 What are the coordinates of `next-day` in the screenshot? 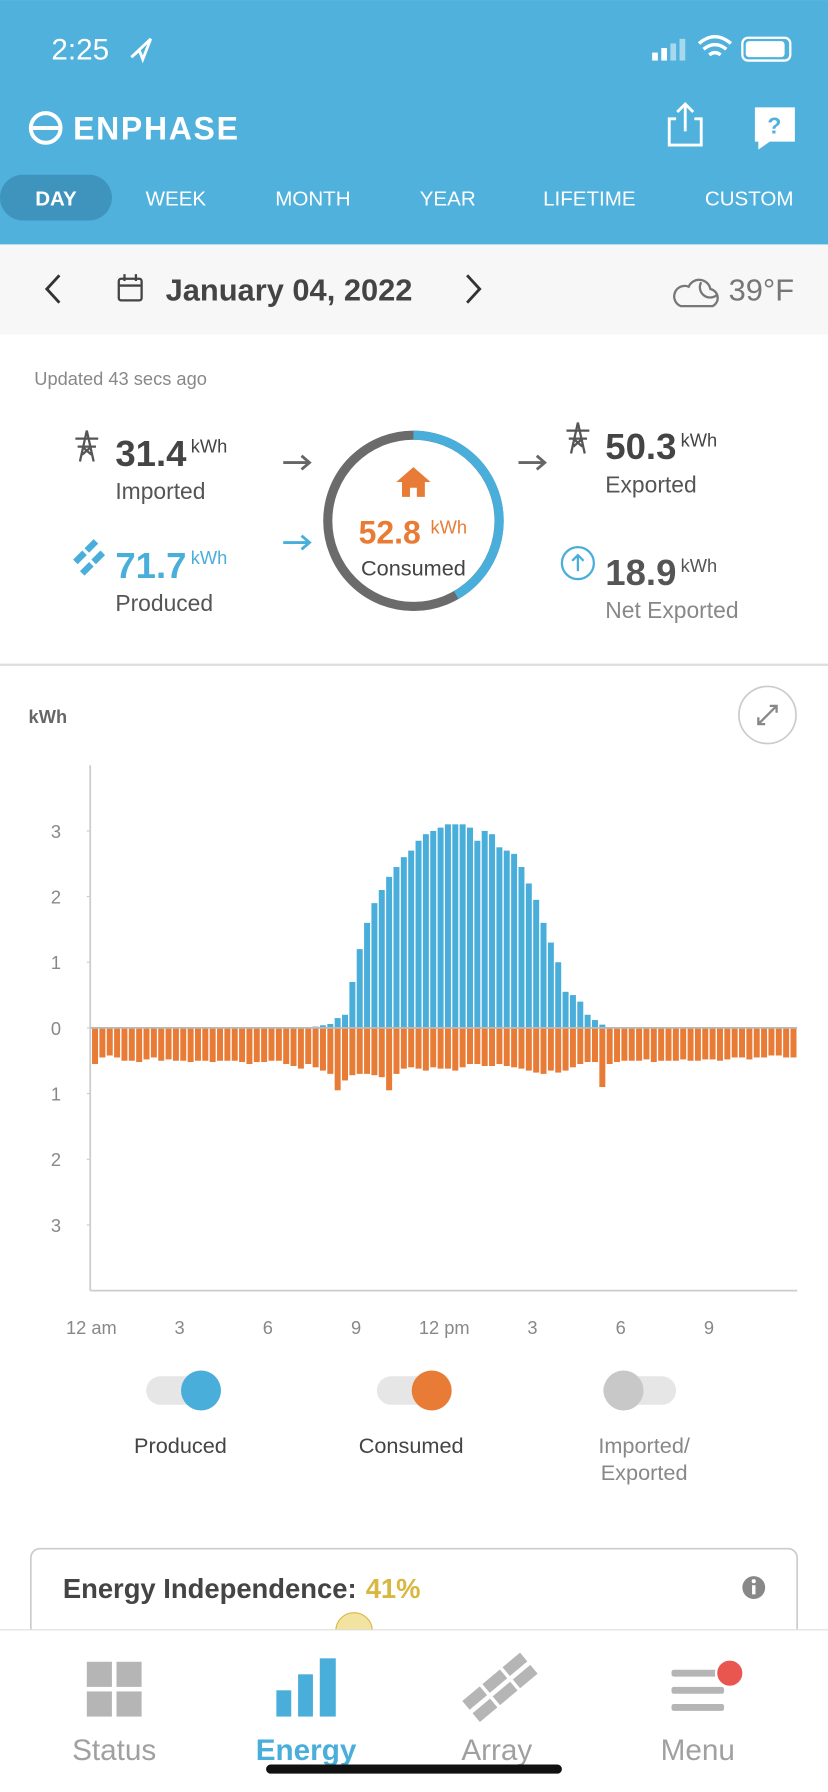 It's located at (474, 289).